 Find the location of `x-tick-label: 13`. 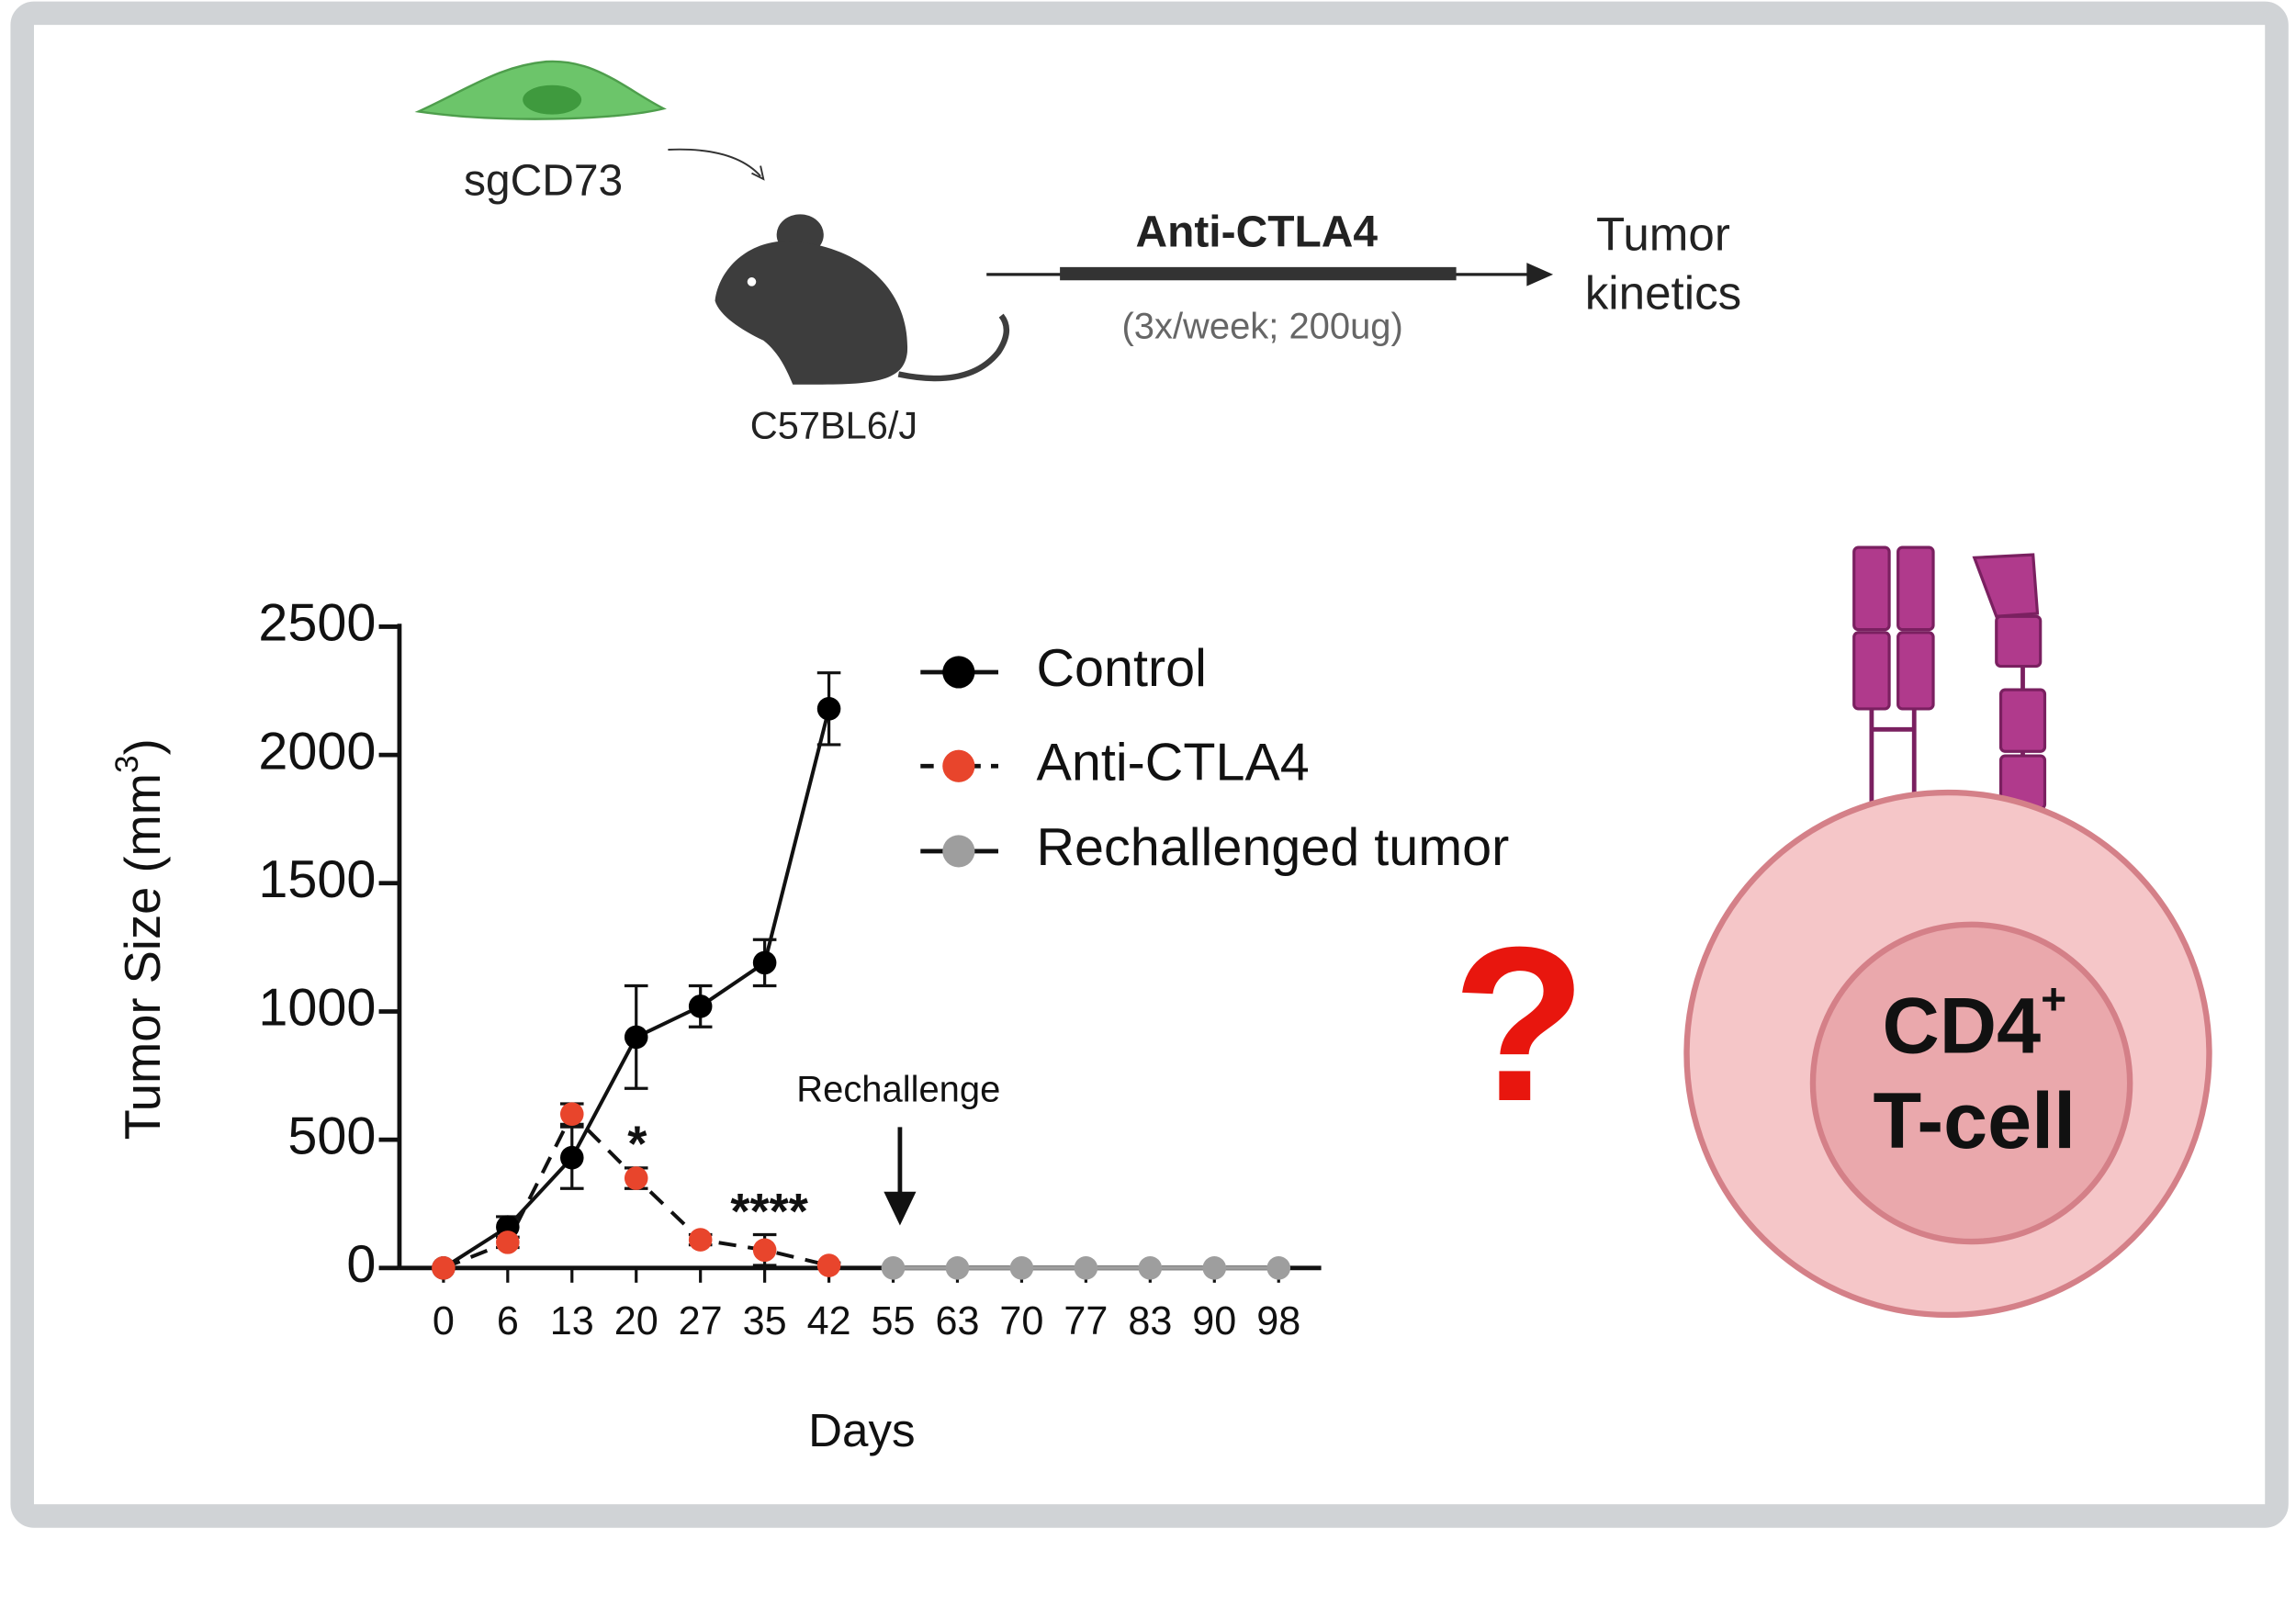

x-tick-label: 13 is located at coordinates (572, 1321).